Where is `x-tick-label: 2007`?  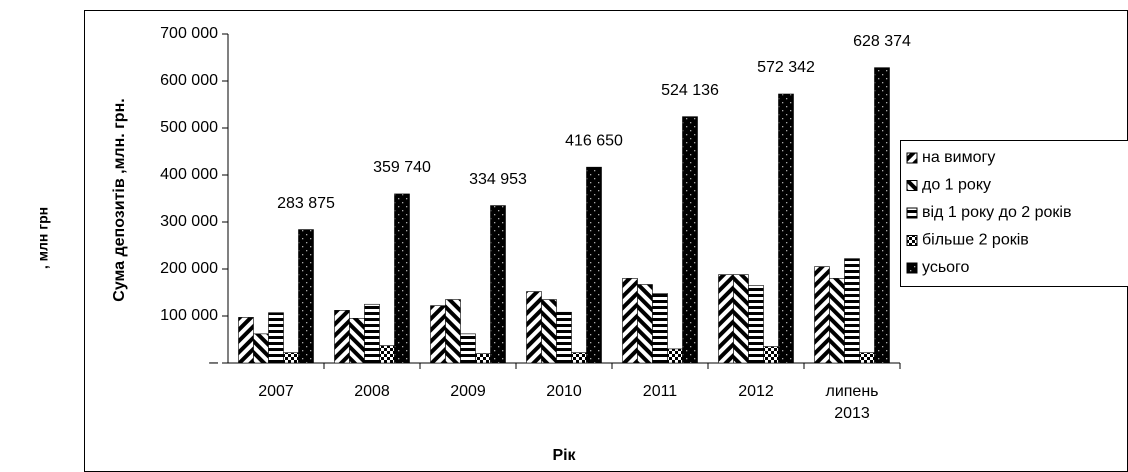 x-tick-label: 2007 is located at coordinates (276, 391).